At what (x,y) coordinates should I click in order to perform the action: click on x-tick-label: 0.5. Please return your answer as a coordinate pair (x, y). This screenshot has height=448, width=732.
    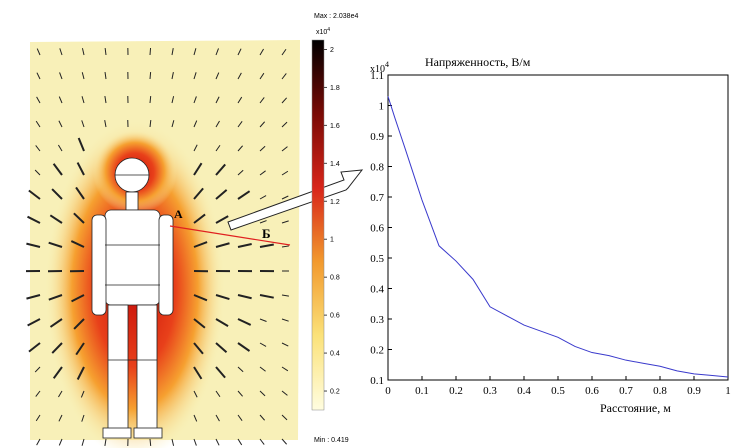
    Looking at the image, I should click on (558, 391).